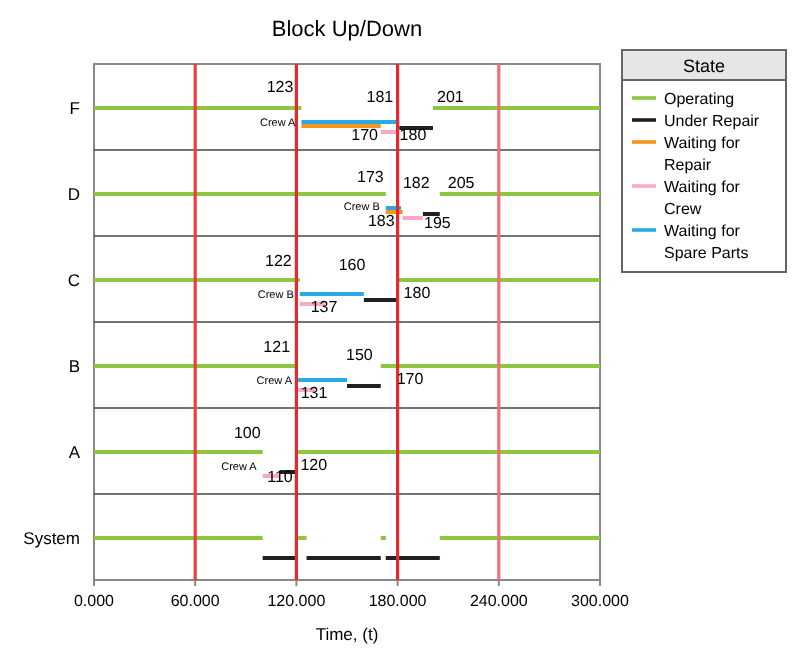 The image size is (800, 660). I want to click on x-tick-label: 300.000, so click(601, 601).